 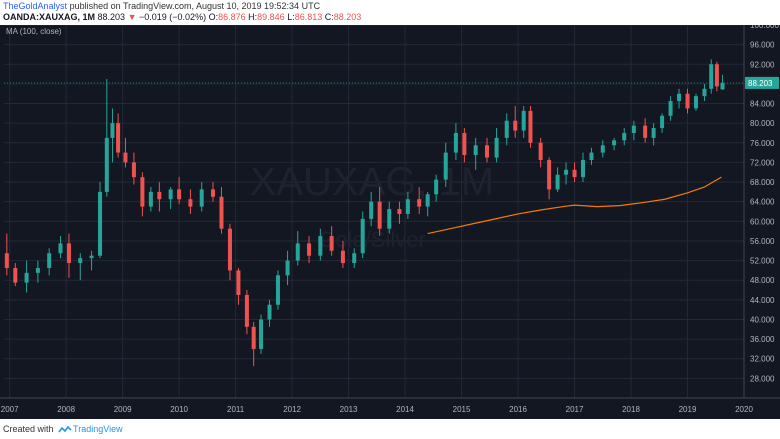 What do you see at coordinates (762, 339) in the screenshot?
I see `y-tick-label: 36.000` at bounding box center [762, 339].